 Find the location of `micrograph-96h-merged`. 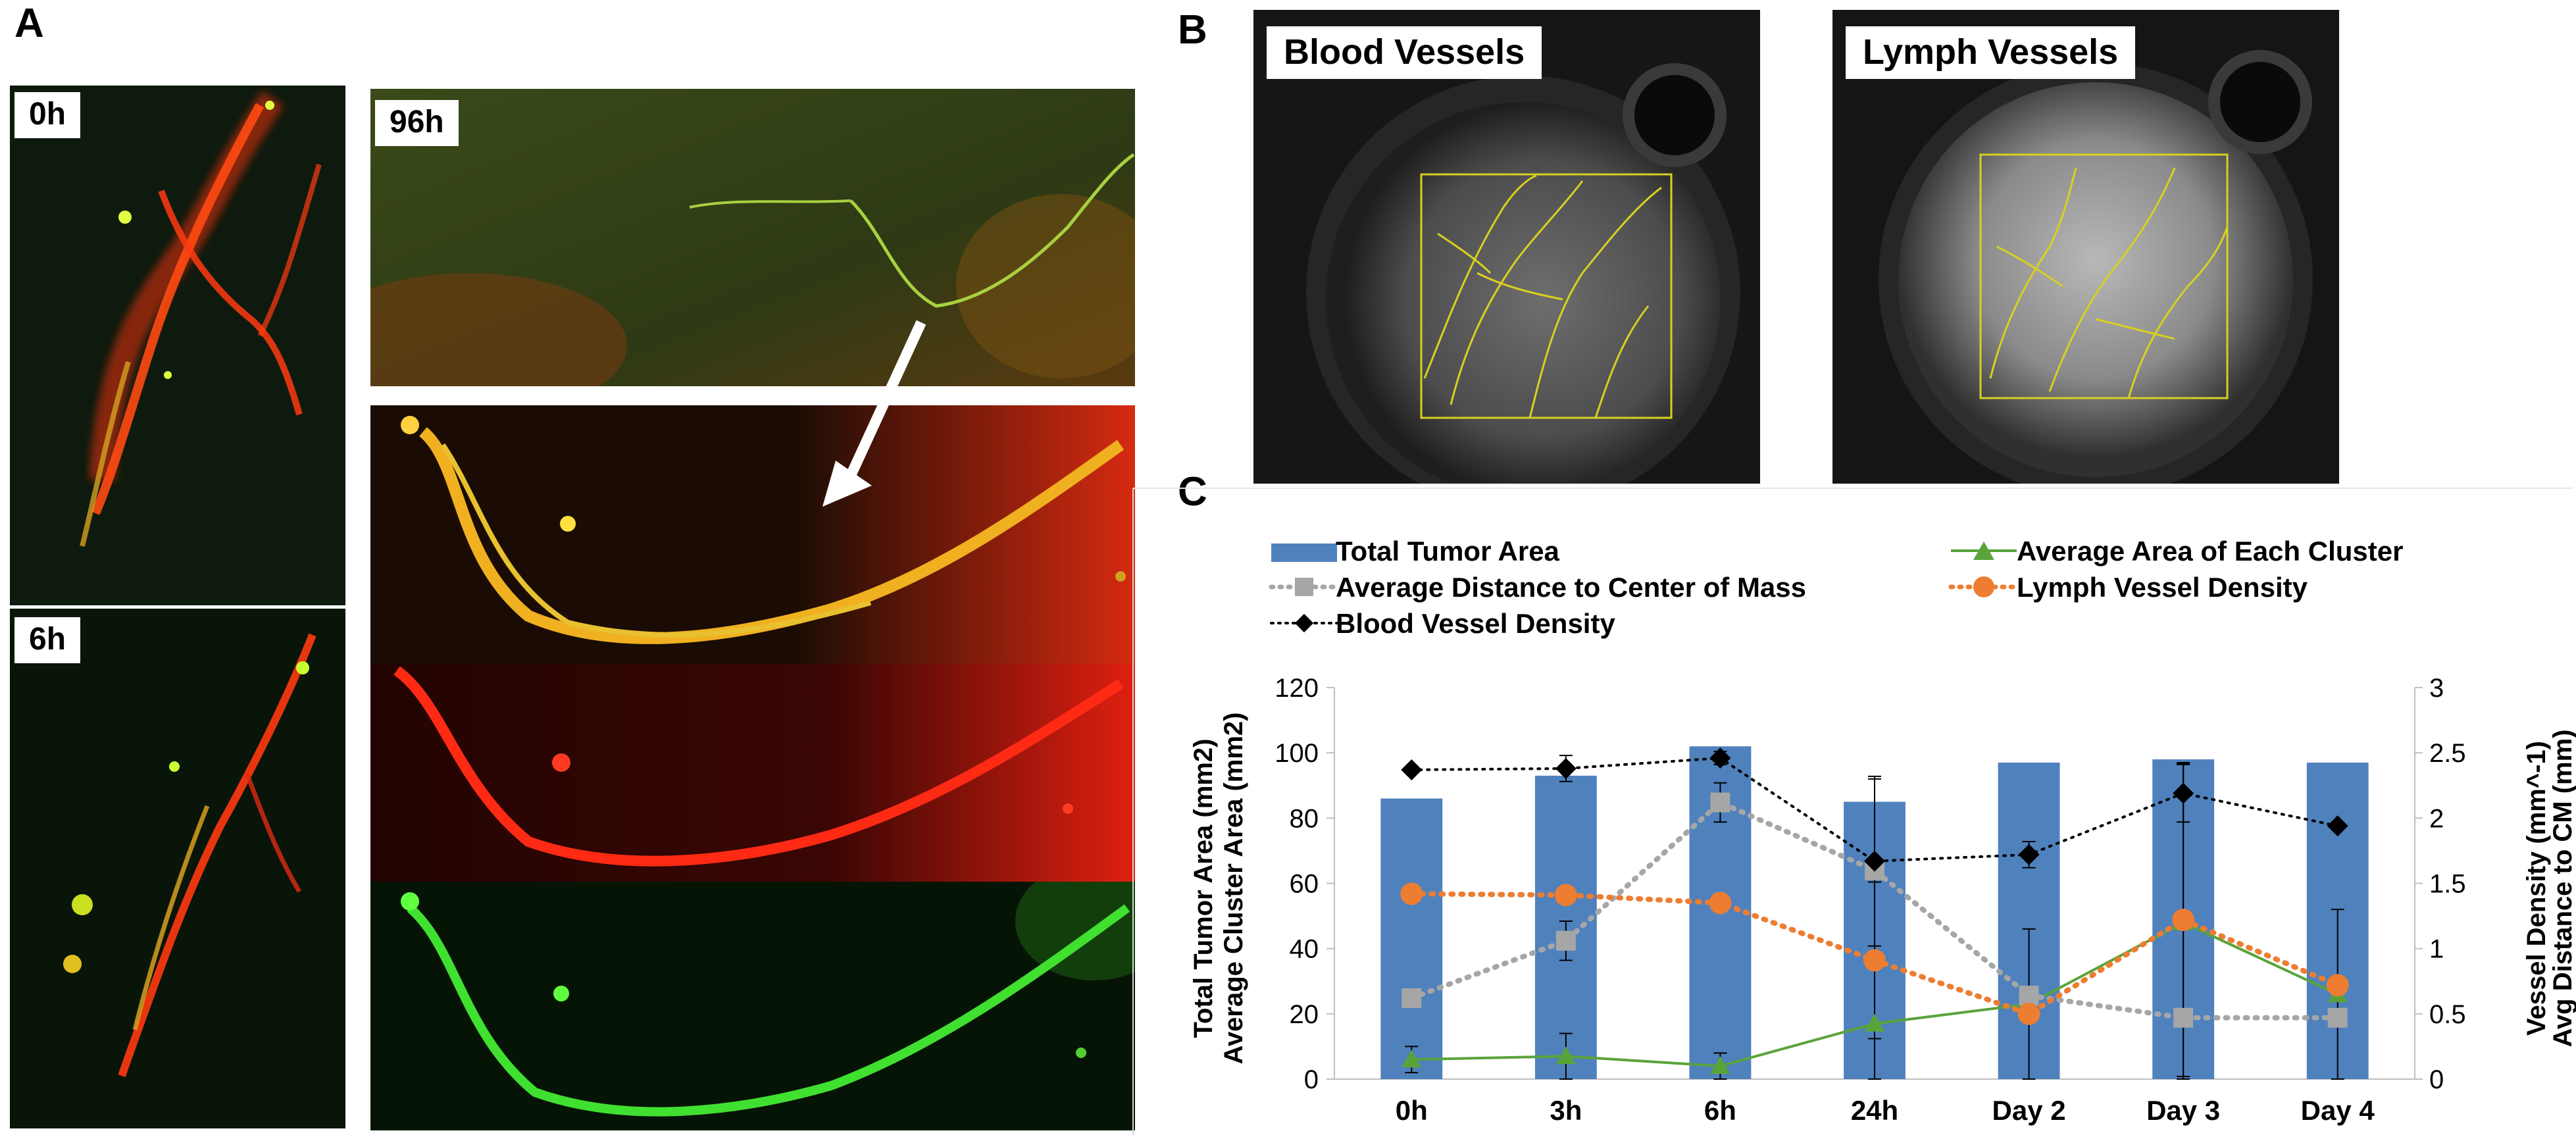

micrograph-96h-merged is located at coordinates (752, 534).